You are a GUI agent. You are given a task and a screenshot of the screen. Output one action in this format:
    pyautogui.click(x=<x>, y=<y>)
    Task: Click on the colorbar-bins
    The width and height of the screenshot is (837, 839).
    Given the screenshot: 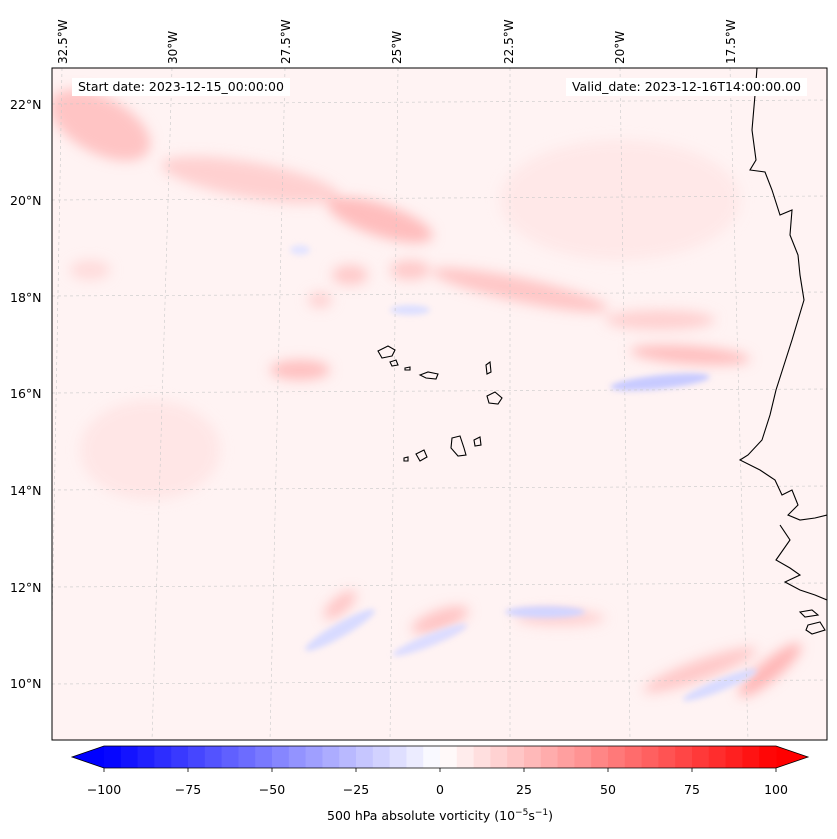 What is the action you would take?
    pyautogui.click(x=440, y=757)
    